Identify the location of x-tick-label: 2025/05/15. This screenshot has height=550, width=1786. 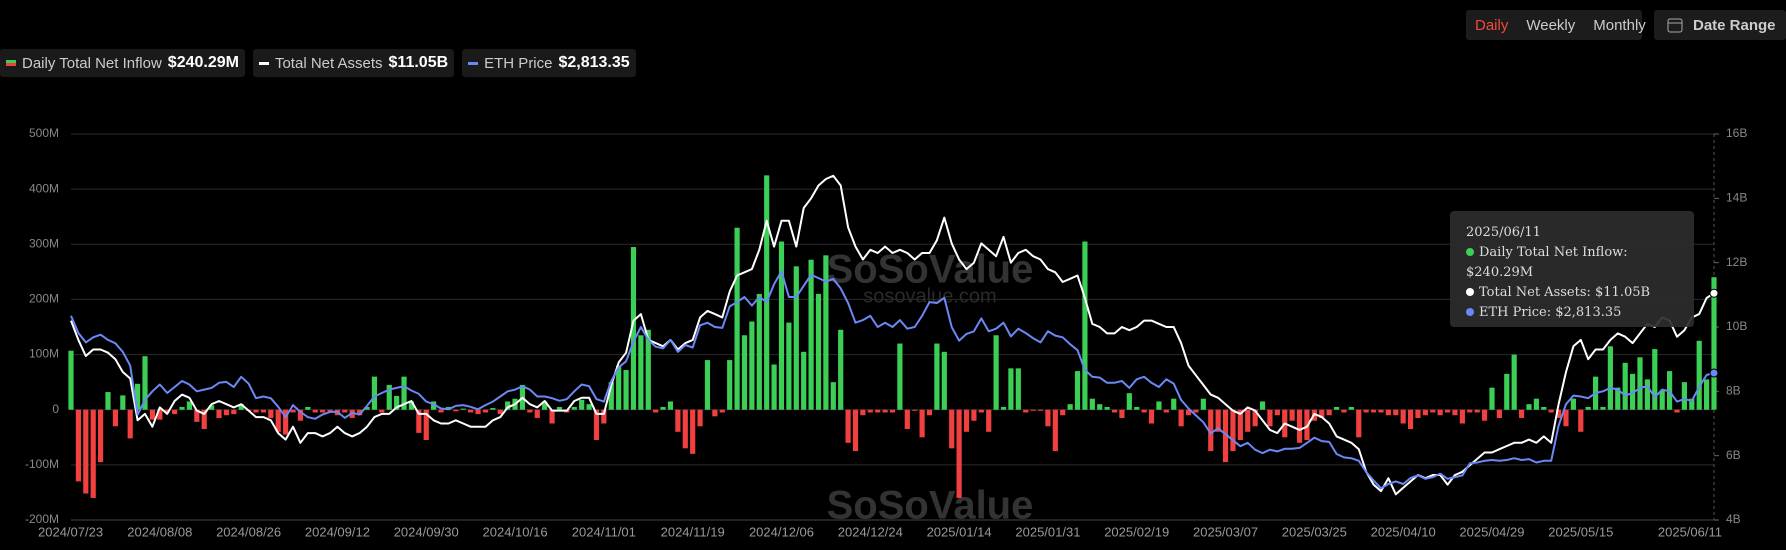
(1580, 531).